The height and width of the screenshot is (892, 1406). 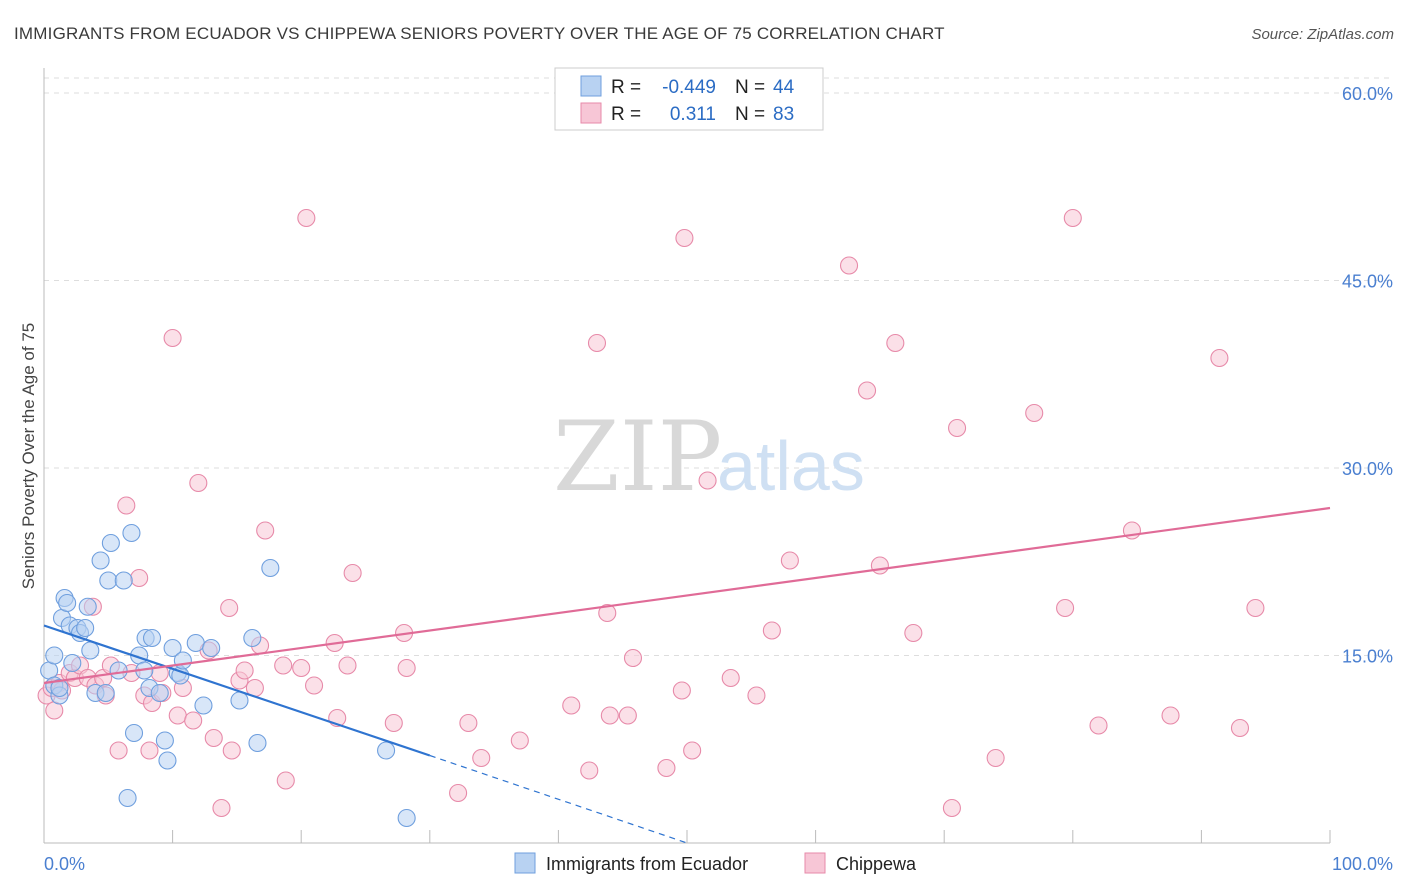 What do you see at coordinates (1367, 282) in the screenshot?
I see `y-tick-label-45: 45.0%` at bounding box center [1367, 282].